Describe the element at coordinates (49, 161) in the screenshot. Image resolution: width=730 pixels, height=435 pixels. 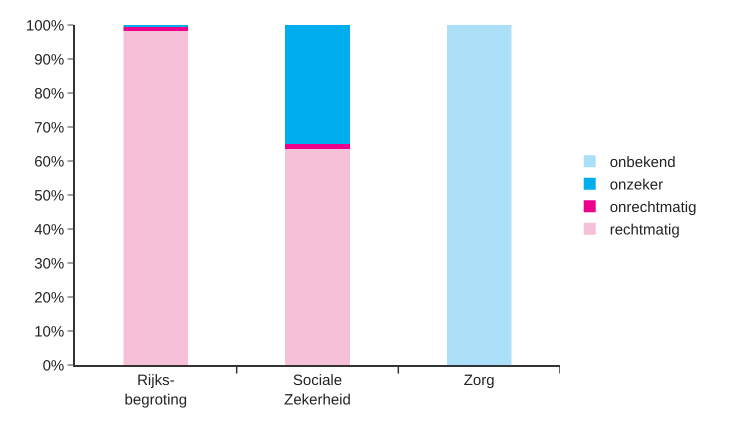
I see `y-tick-label: 60%` at that location.